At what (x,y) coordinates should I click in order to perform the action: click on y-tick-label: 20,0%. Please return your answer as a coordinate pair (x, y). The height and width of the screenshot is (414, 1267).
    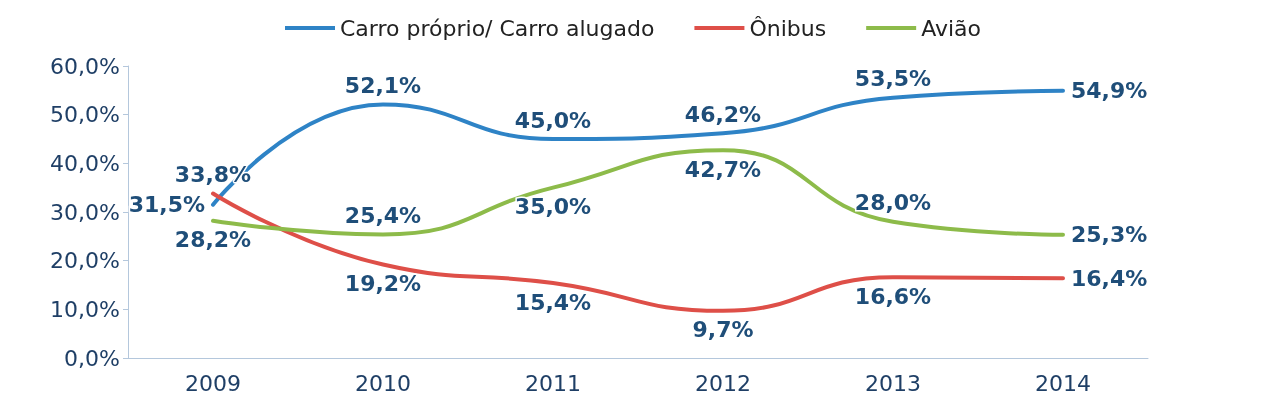
    Looking at the image, I should click on (85, 261).